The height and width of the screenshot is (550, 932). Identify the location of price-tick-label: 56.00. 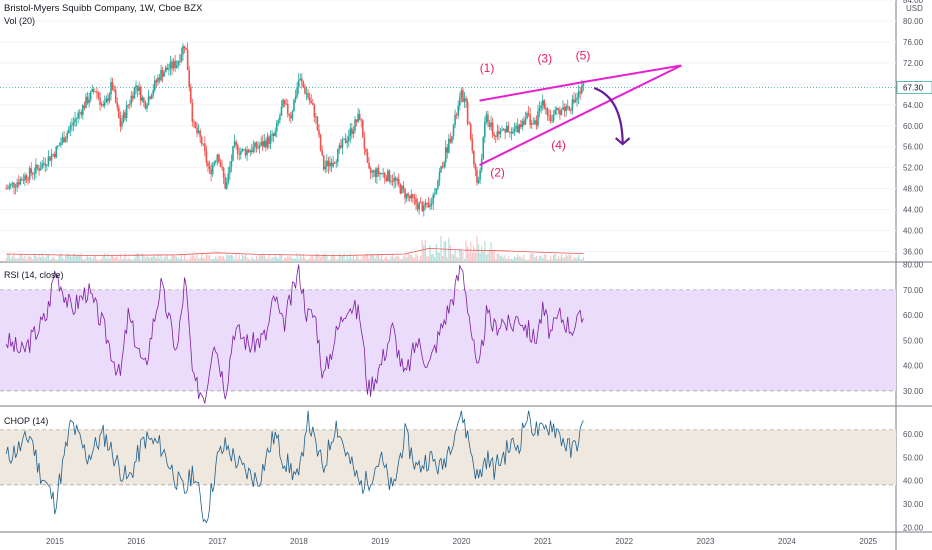
(913, 147).